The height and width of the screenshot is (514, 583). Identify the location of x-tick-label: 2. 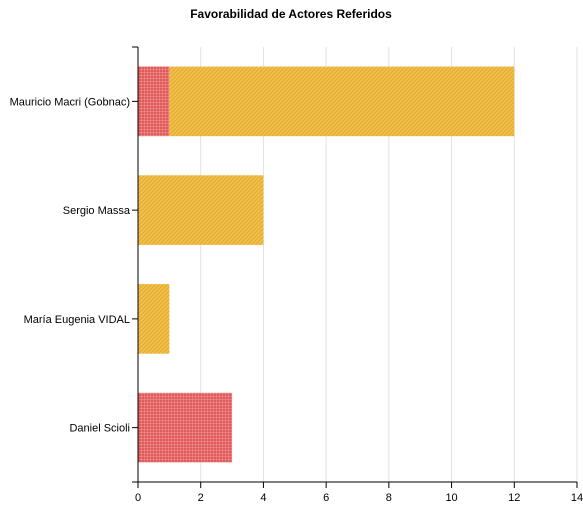
(201, 498).